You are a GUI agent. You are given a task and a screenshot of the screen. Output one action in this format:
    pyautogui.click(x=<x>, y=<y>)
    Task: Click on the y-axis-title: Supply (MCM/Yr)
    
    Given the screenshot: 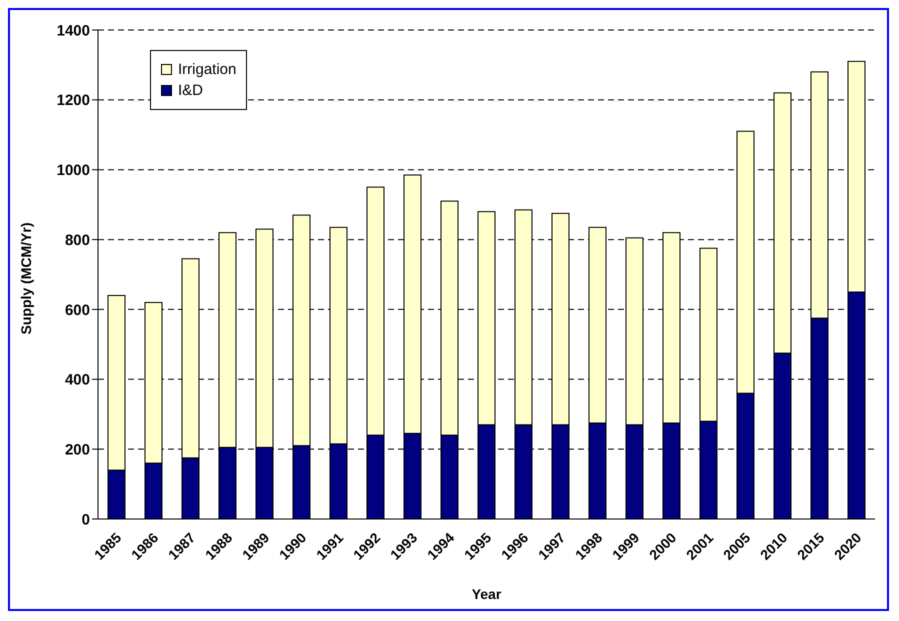 What is the action you would take?
    pyautogui.click(x=26, y=278)
    